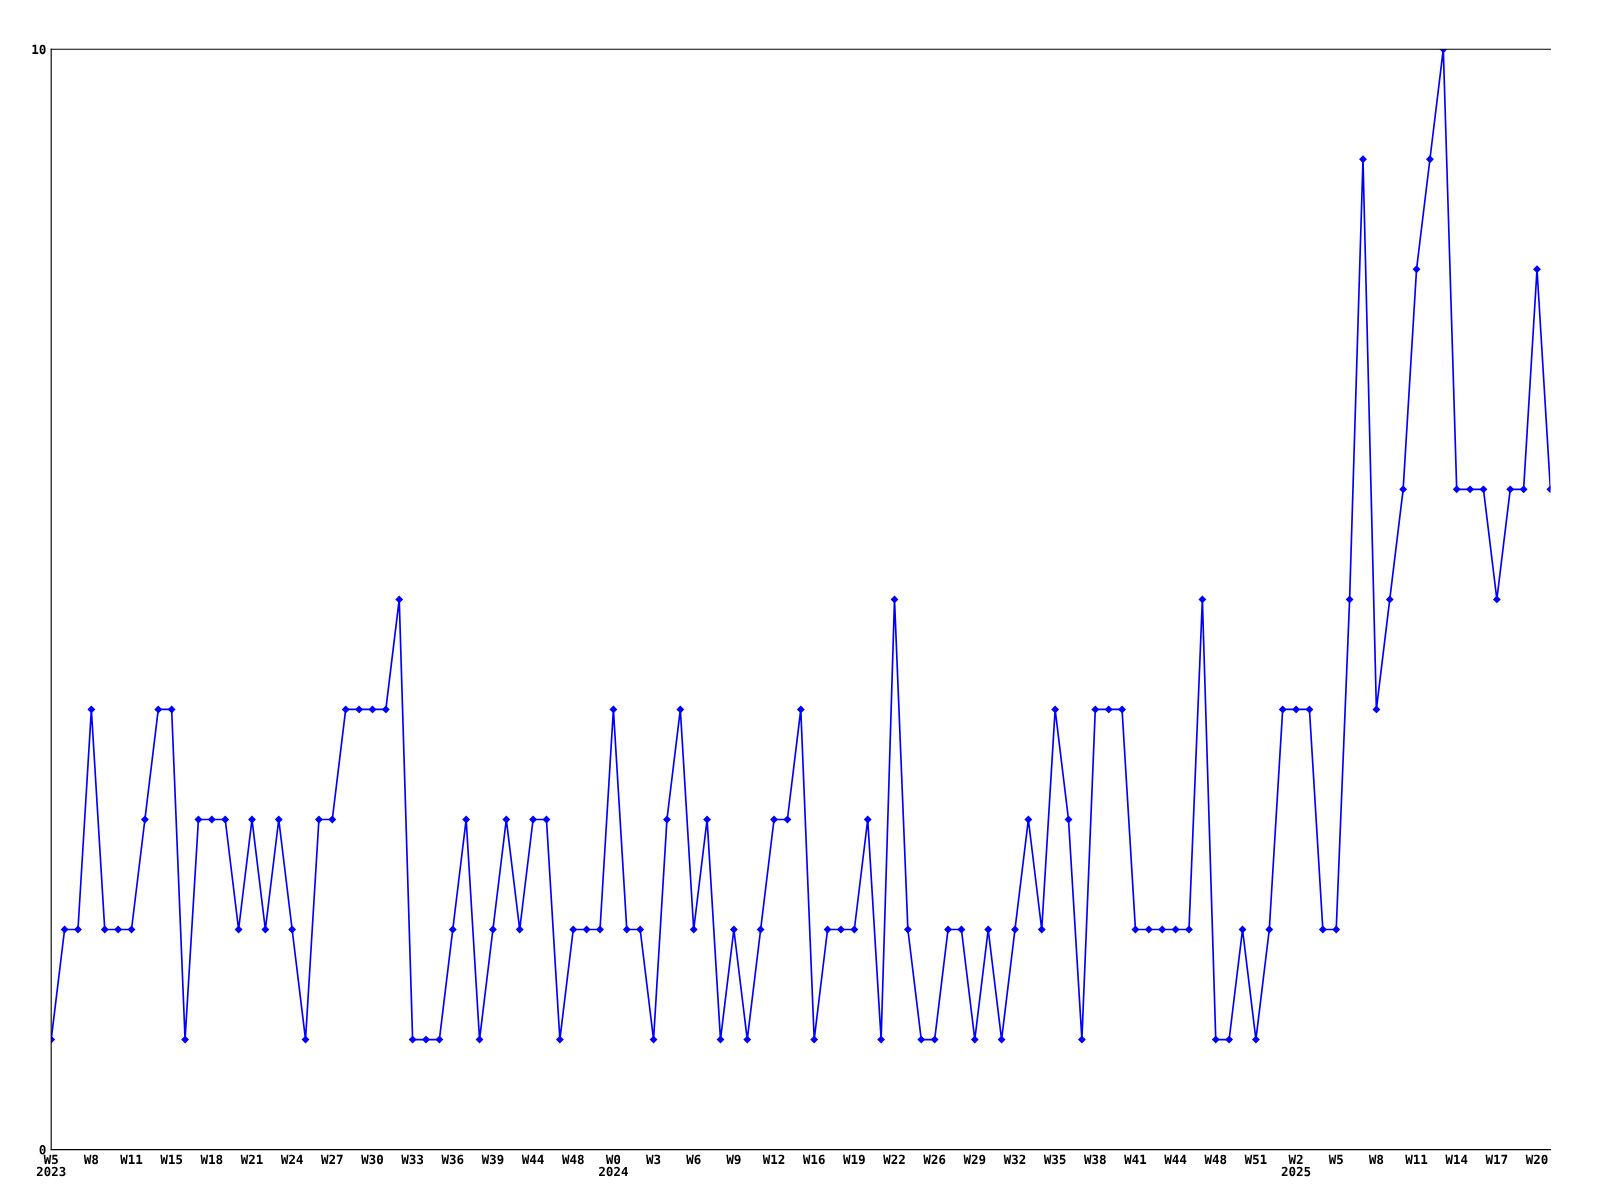 The width and height of the screenshot is (1600, 1200). What do you see at coordinates (813, 1159) in the screenshot?
I see `x-tick-label: W16` at bounding box center [813, 1159].